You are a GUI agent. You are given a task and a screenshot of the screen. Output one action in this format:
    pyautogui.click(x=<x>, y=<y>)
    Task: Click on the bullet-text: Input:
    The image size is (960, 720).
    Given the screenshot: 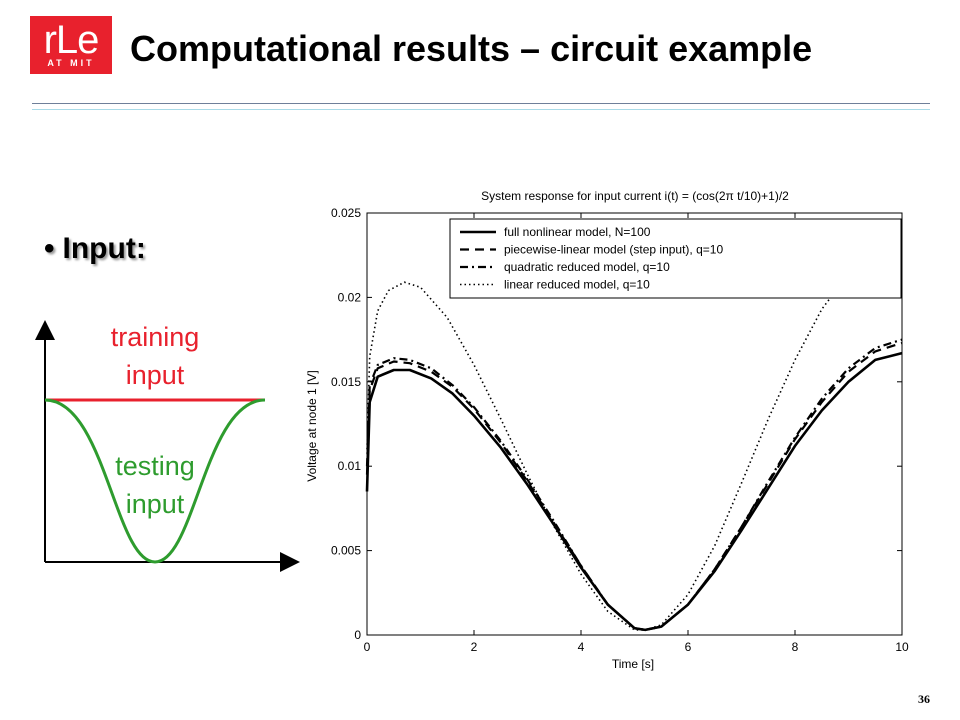 What is the action you would take?
    pyautogui.click(x=104, y=248)
    